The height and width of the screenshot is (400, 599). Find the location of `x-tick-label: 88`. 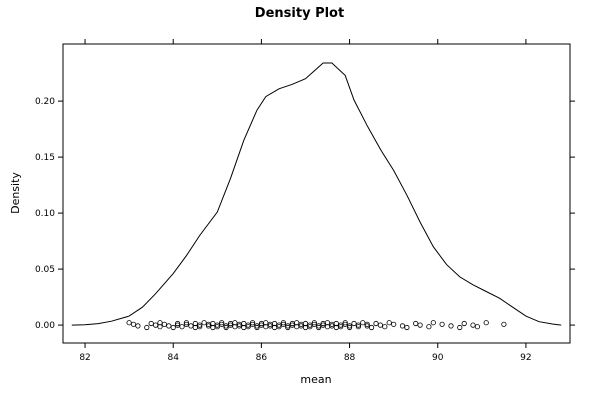

x-tick-label: 88 is located at coordinates (350, 358).